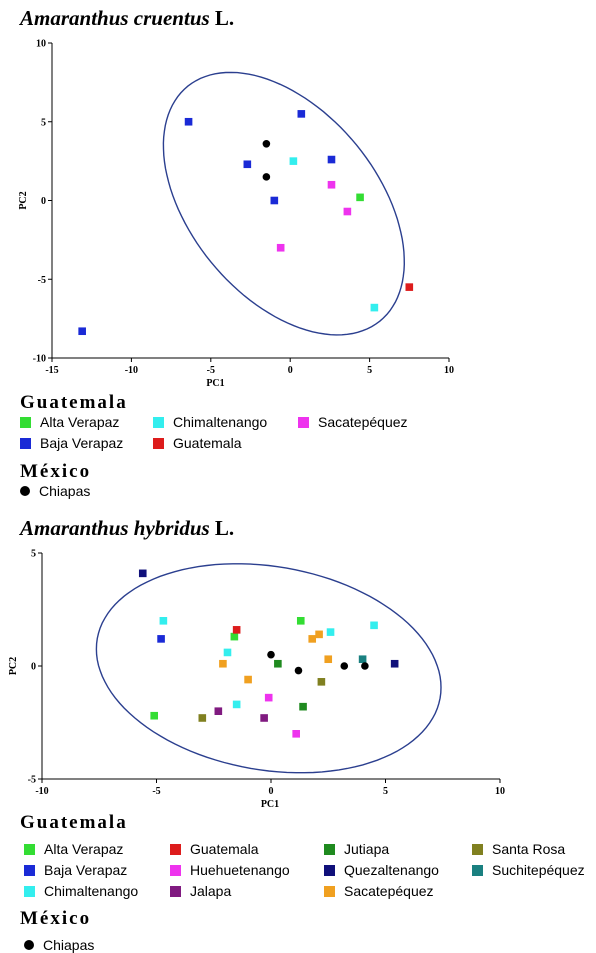  Describe the element at coordinates (290, 370) in the screenshot. I see `x-tick-label: 0` at that location.